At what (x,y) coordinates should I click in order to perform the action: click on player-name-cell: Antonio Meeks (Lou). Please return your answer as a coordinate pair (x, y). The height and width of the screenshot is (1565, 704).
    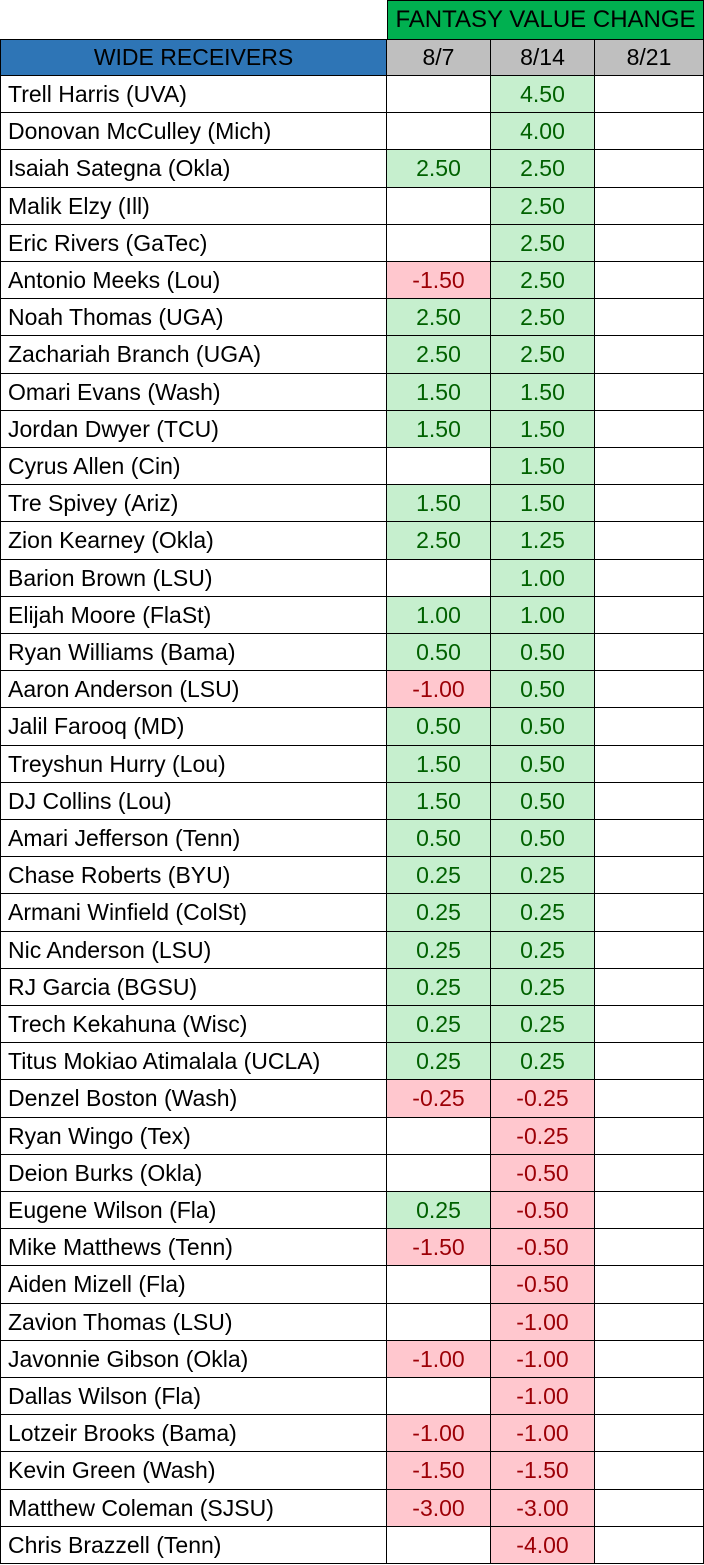
    Looking at the image, I should click on (193, 280).